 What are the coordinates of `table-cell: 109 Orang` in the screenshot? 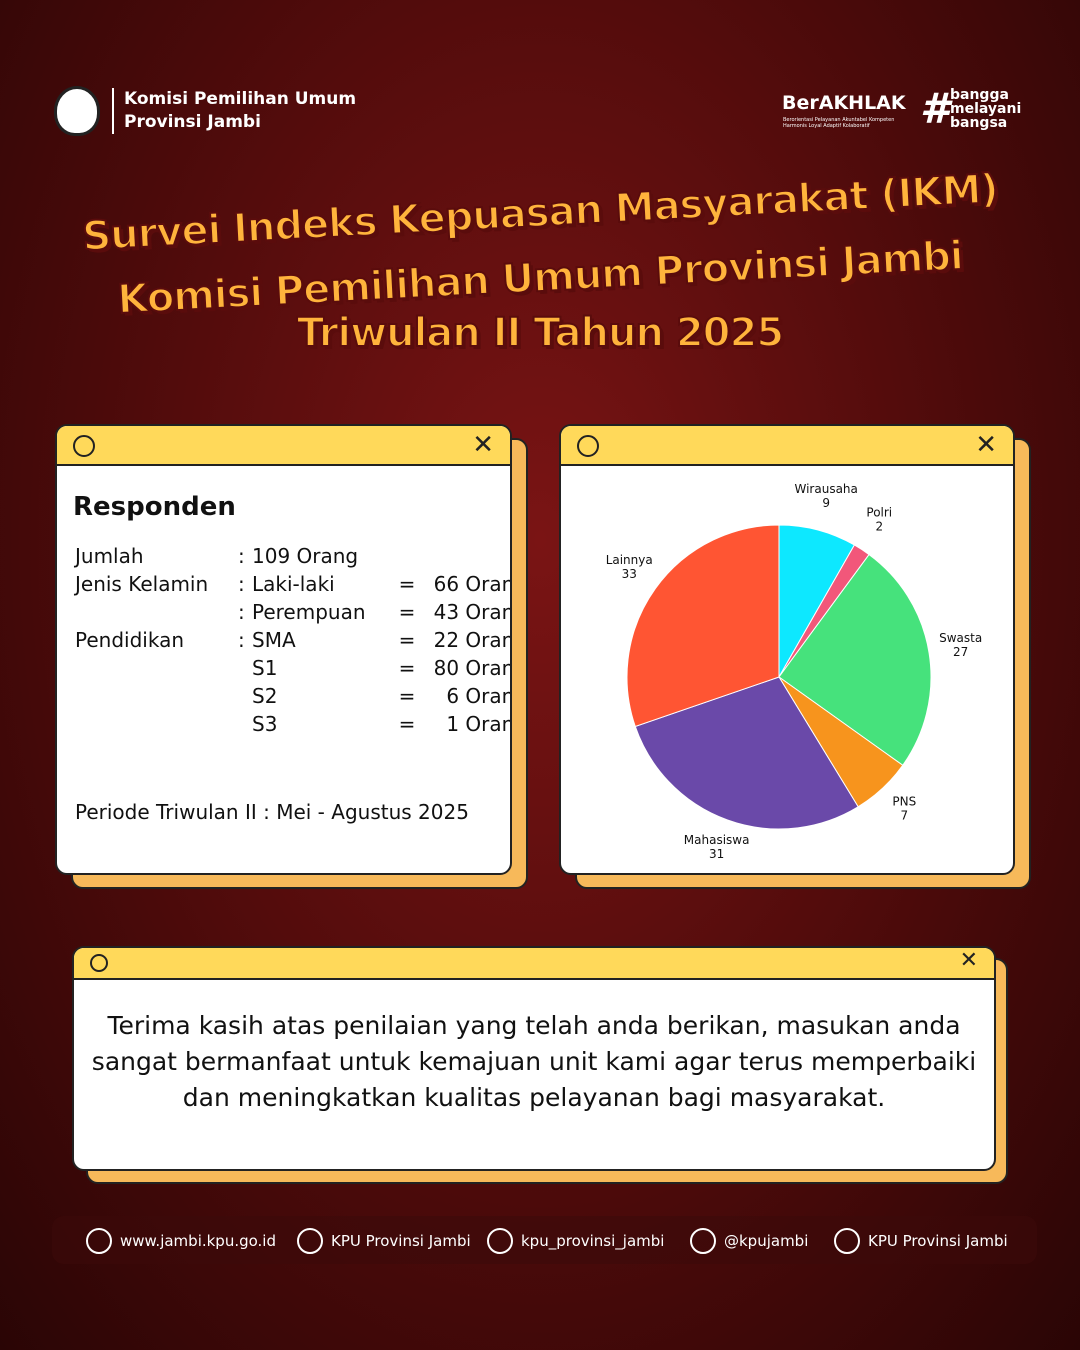 It's located at (305, 556).